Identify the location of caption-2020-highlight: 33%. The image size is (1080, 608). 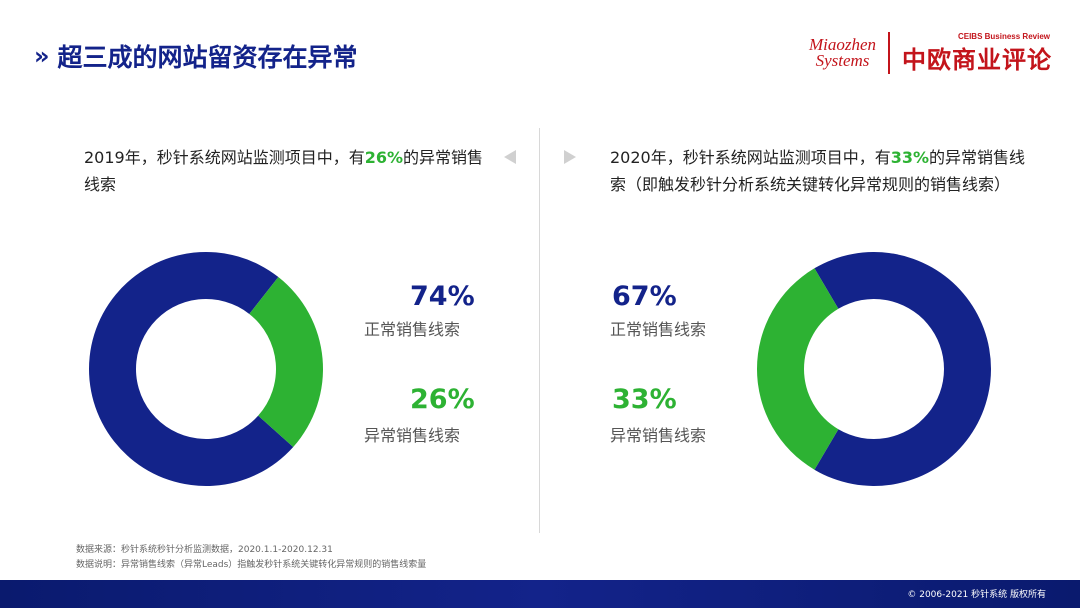
(910, 157).